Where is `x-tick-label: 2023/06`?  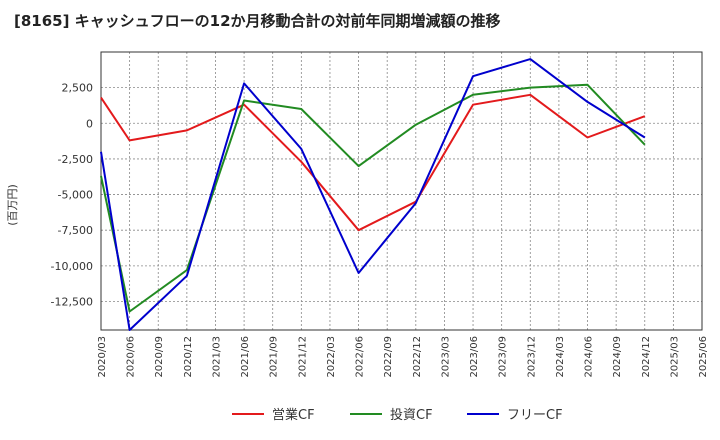
x-tick-label: 2023/06 is located at coordinates (474, 357).